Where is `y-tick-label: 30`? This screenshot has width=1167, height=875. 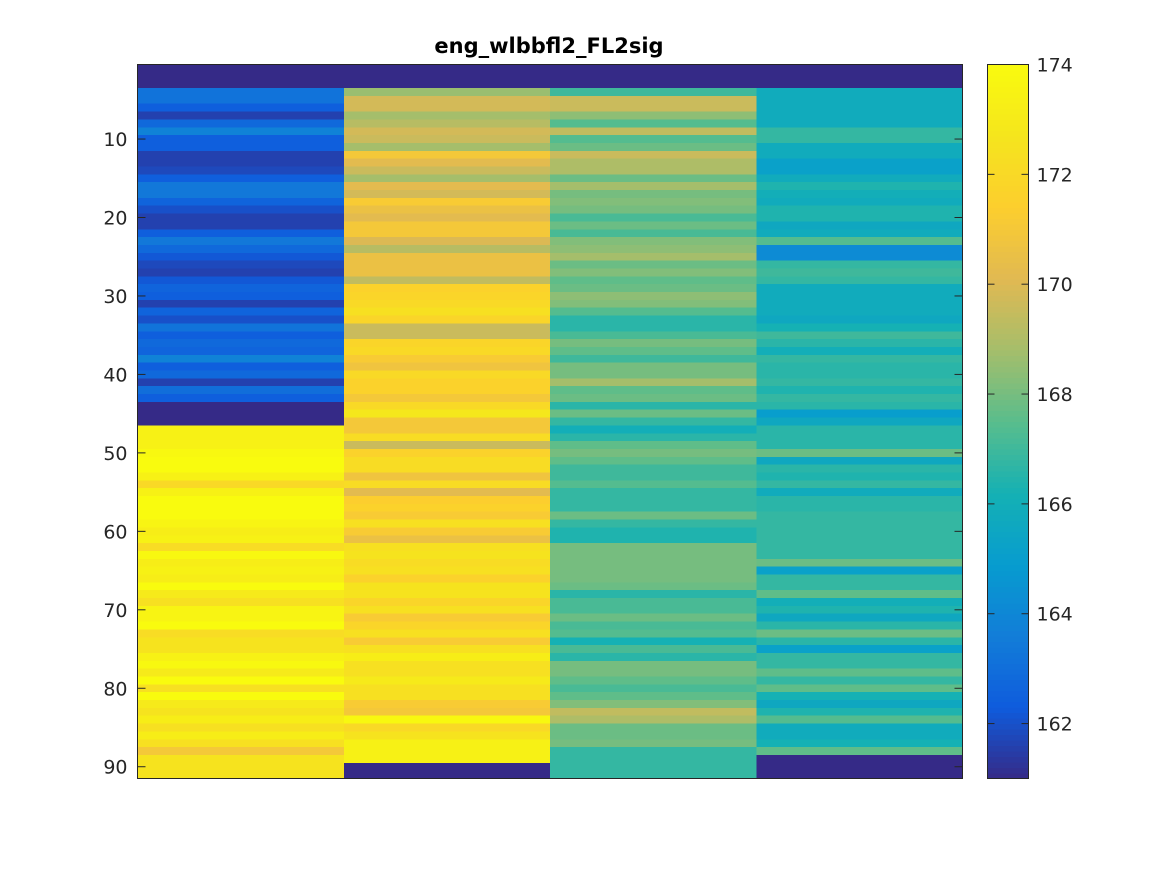
y-tick-label: 30 is located at coordinates (115, 297).